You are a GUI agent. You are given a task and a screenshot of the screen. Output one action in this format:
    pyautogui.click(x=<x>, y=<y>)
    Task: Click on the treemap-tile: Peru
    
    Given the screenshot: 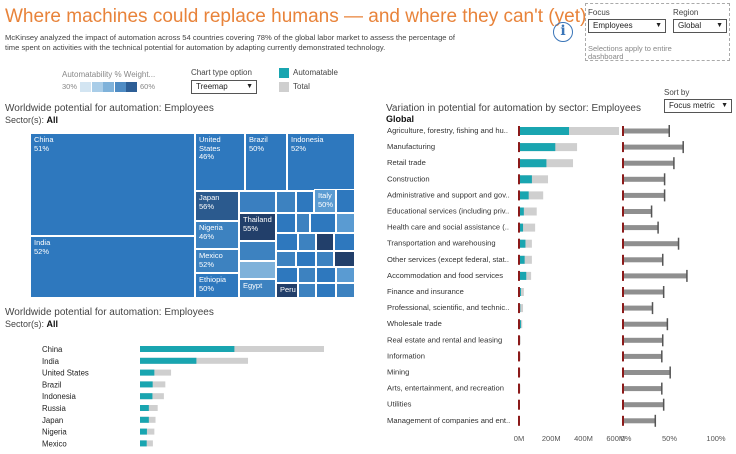 What is the action you would take?
    pyautogui.click(x=287, y=290)
    